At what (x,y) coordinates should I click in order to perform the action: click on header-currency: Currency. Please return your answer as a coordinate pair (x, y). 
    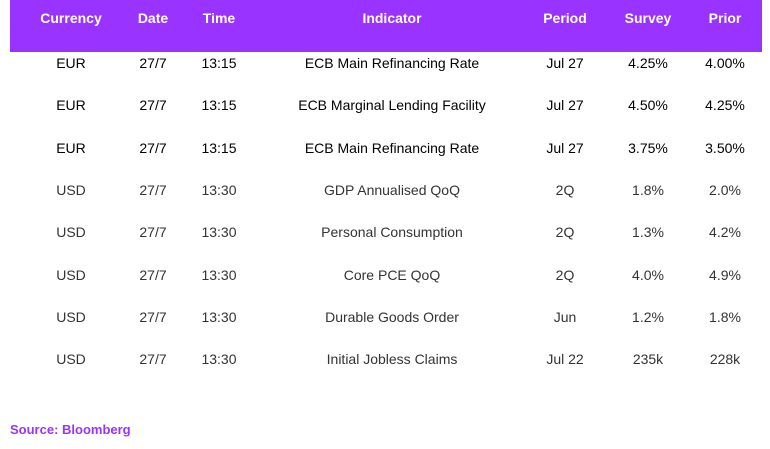
    Looking at the image, I should click on (71, 18).